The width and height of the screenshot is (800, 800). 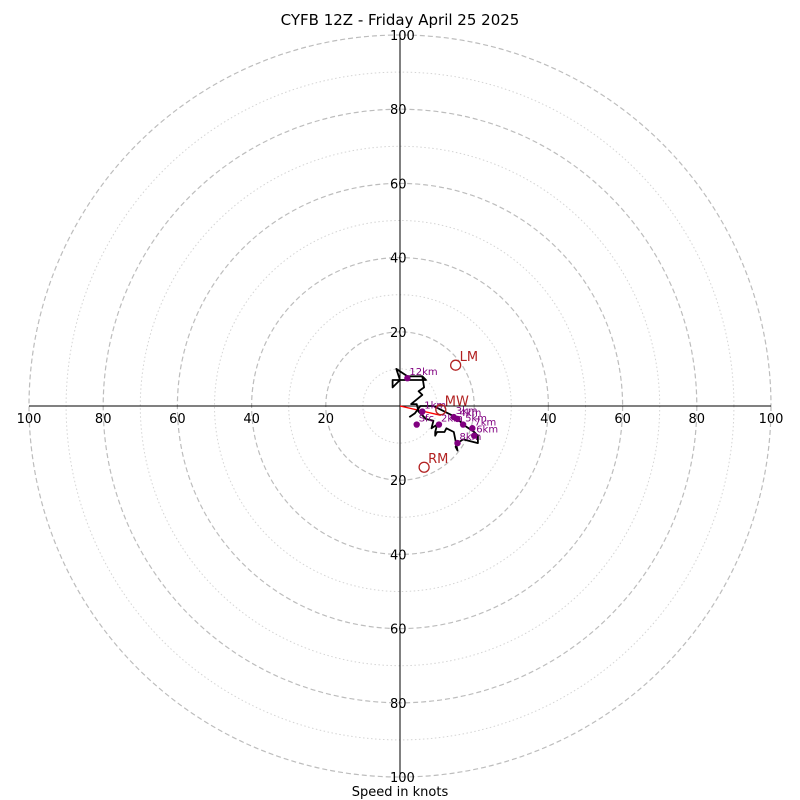 What do you see at coordinates (448, 411) in the screenshot?
I see `storm-motion-layer: LM RM MW` at bounding box center [448, 411].